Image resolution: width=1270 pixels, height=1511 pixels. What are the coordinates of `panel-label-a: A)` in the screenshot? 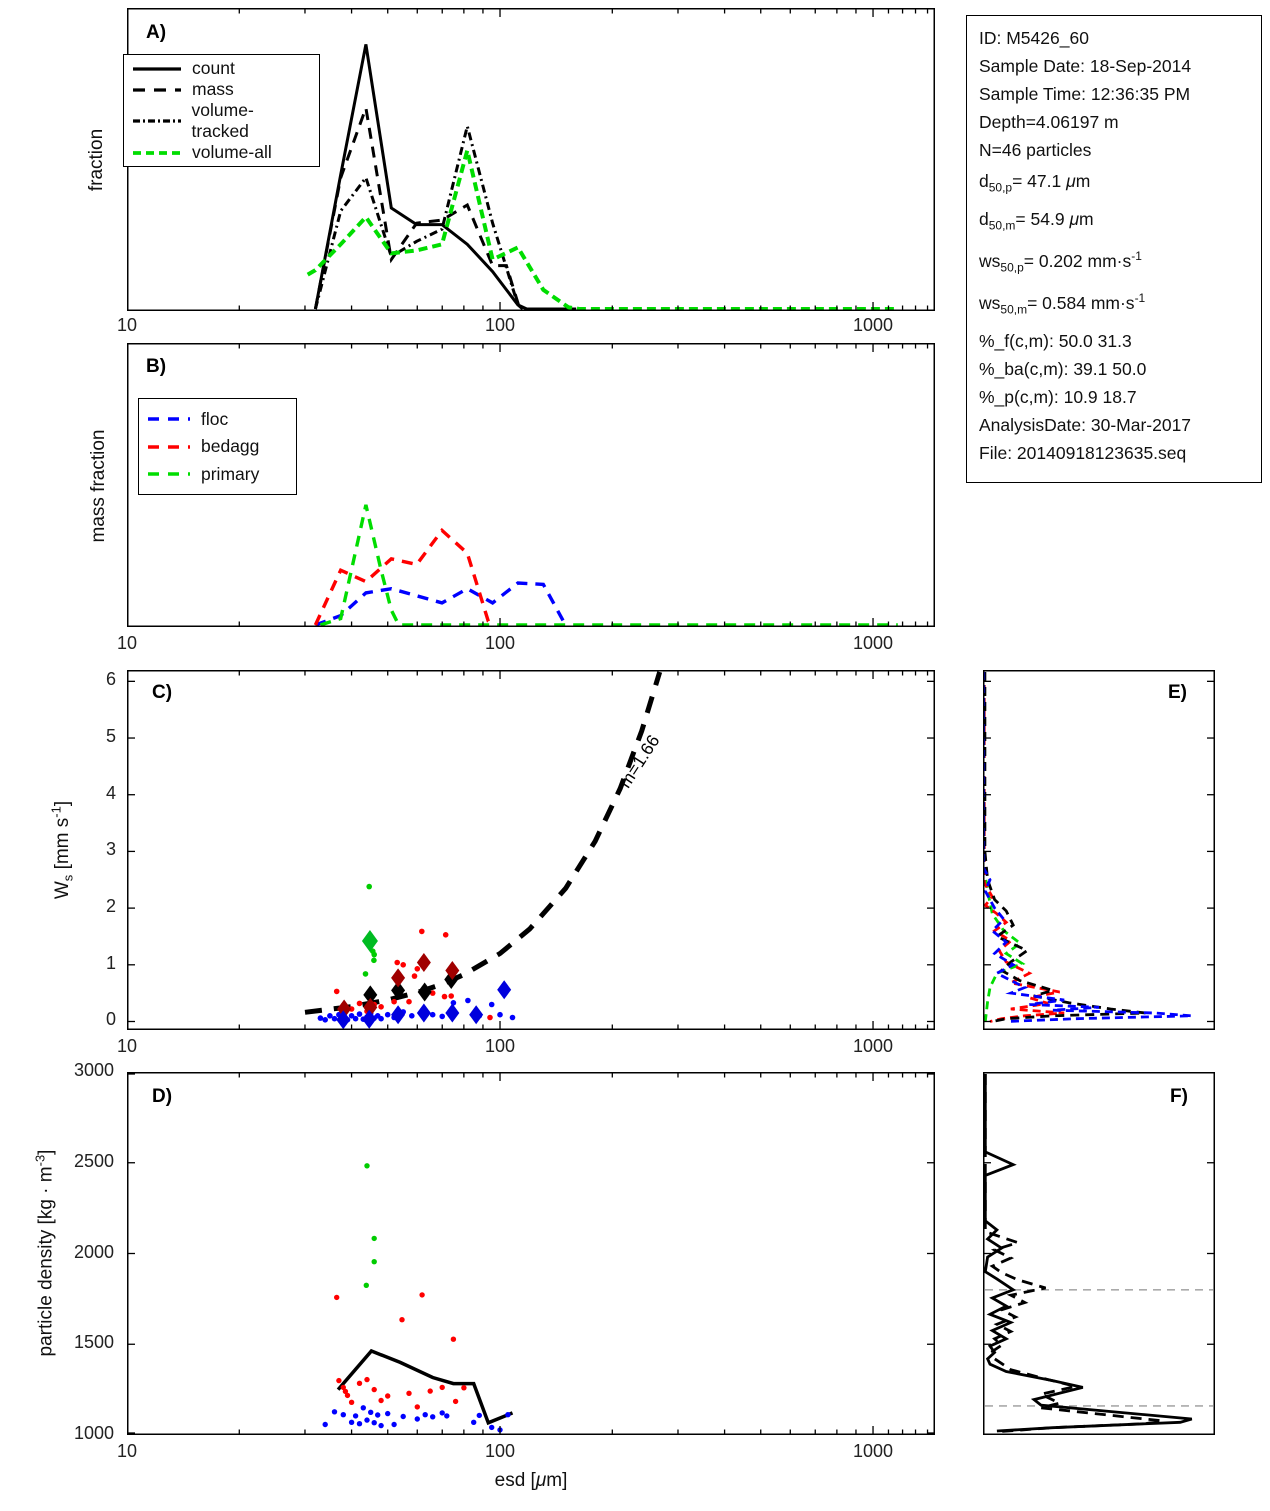 It's located at (156, 32).